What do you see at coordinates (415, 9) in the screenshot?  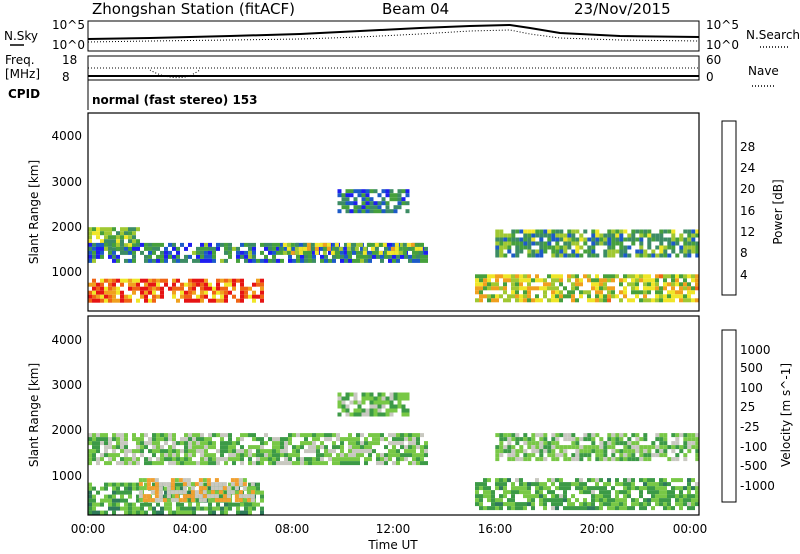 I see `beam-label: Beam 04` at bounding box center [415, 9].